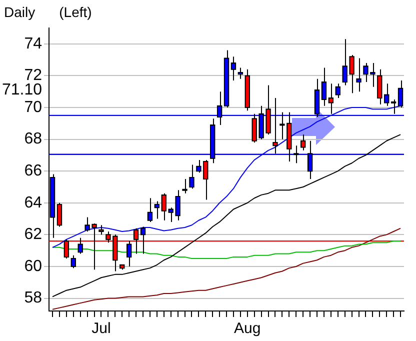 The image size is (416, 341). Describe the element at coordinates (247, 329) in the screenshot. I see `x-tick-label: Aug` at that location.